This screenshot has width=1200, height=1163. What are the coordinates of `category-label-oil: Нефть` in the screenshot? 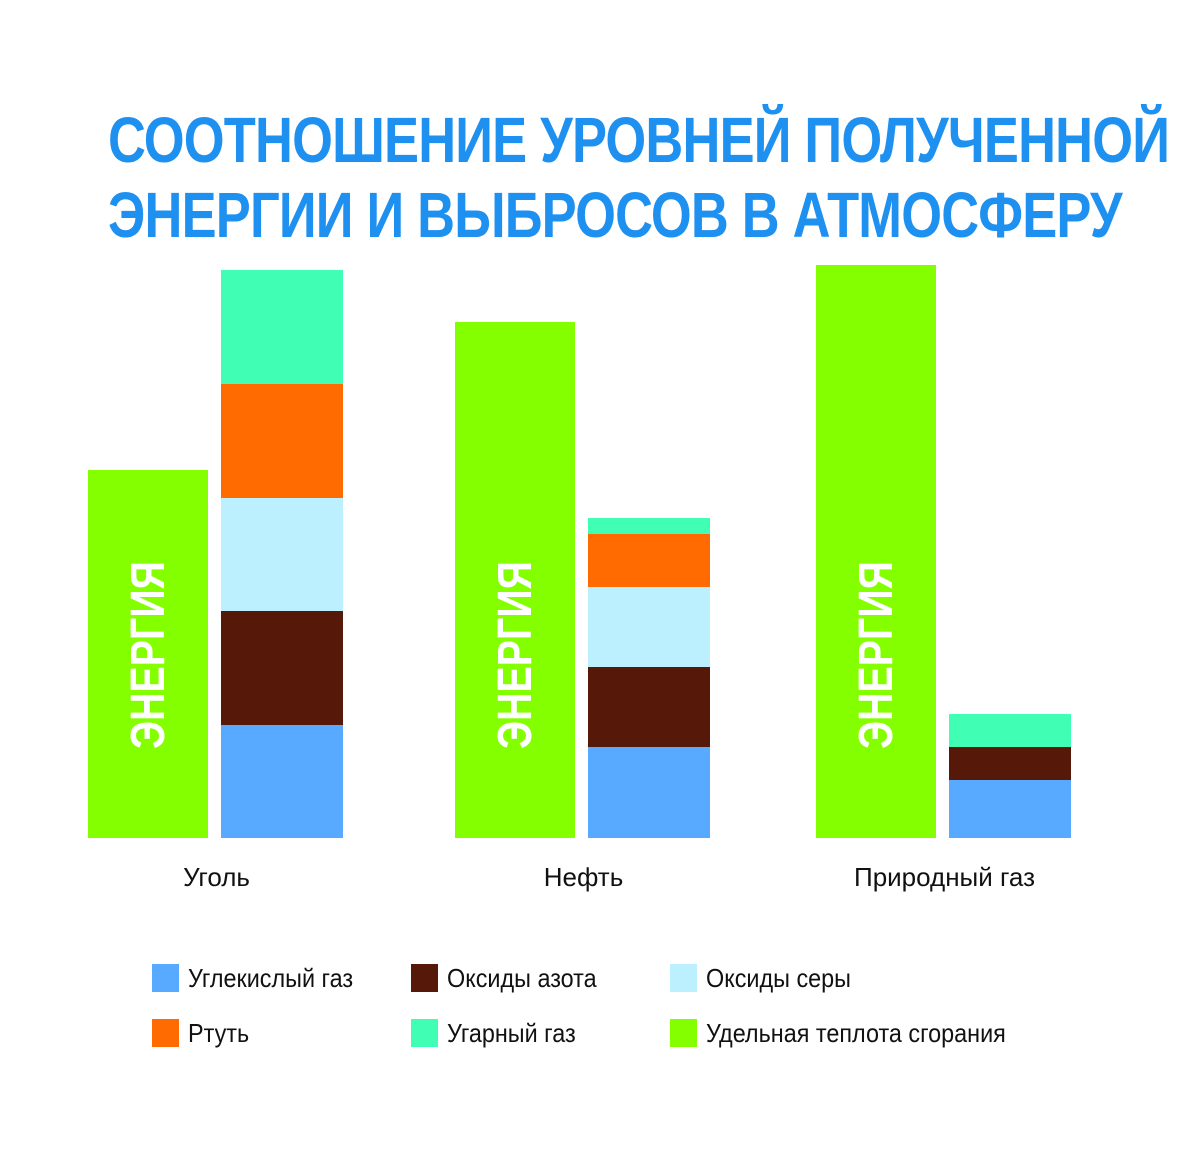 It's located at (584, 877).